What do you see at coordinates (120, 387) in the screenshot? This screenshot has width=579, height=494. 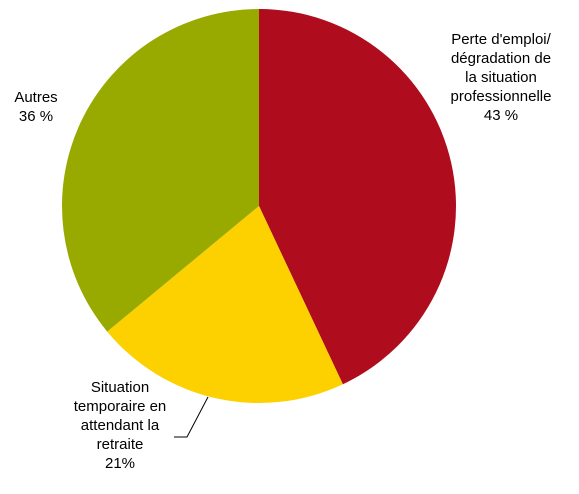 I see `label-retraite-line-1: Situation` at bounding box center [120, 387].